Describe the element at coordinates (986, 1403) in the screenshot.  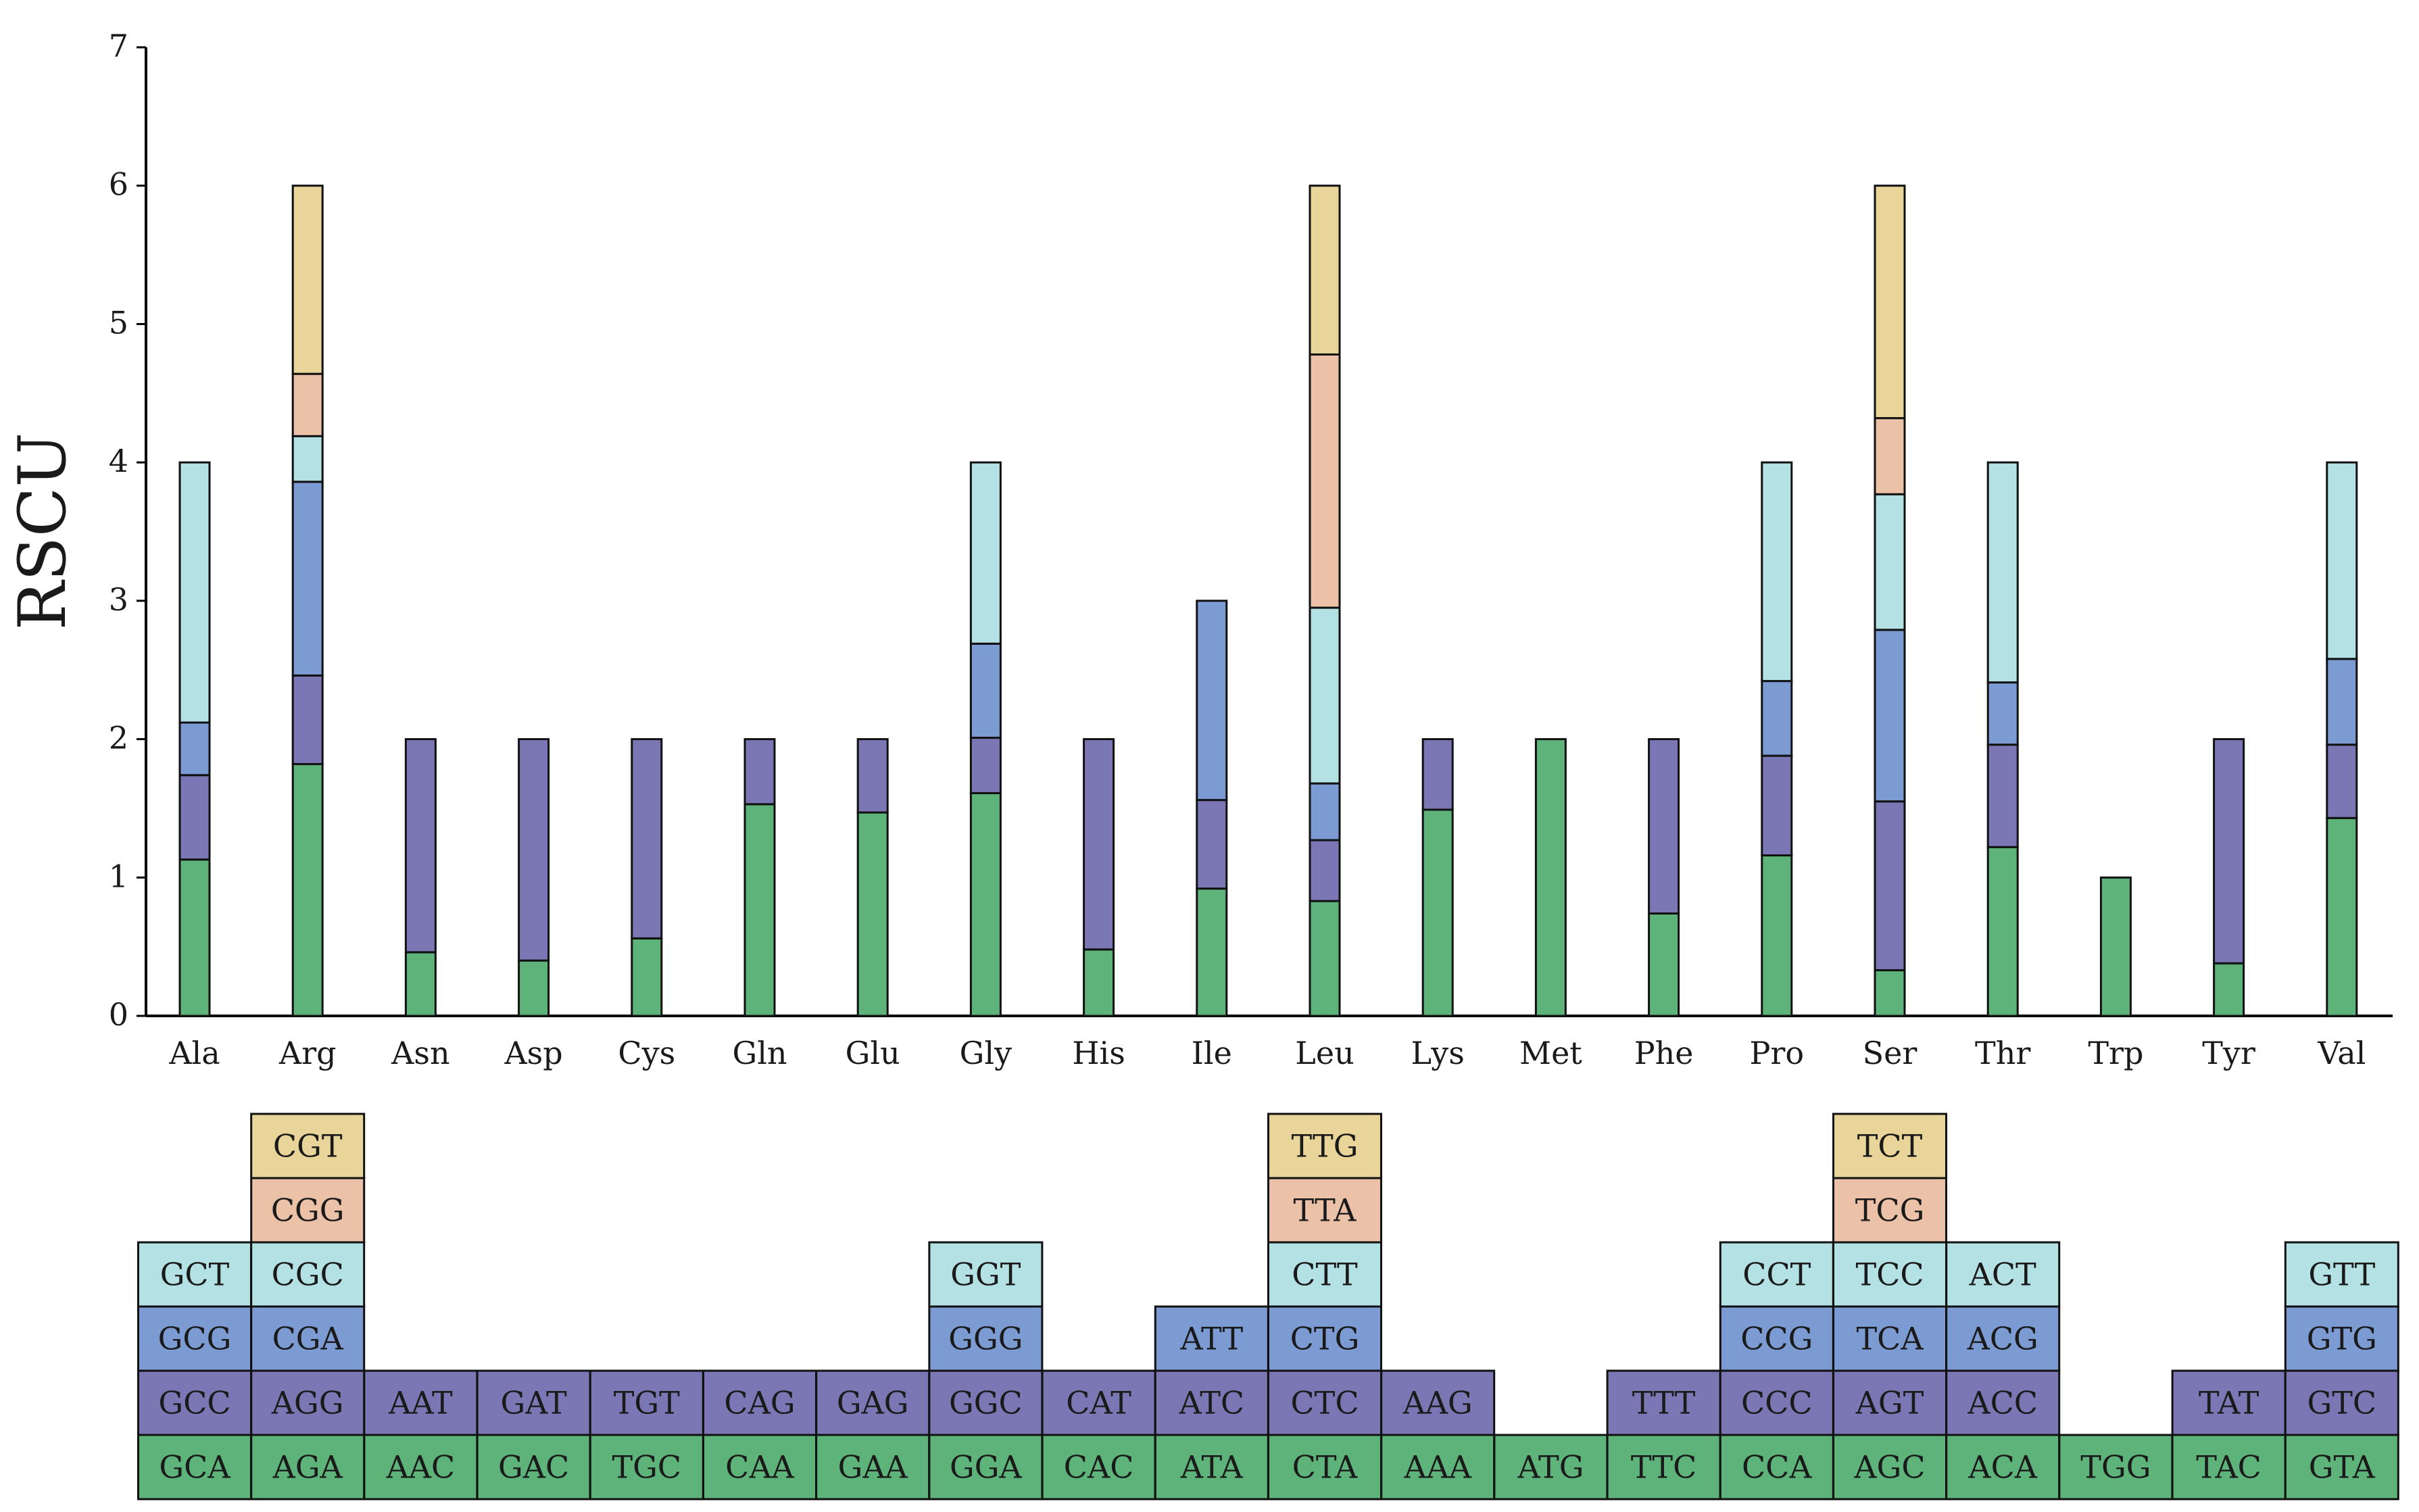
I see `codon-label-ggc: GGC` at that location.